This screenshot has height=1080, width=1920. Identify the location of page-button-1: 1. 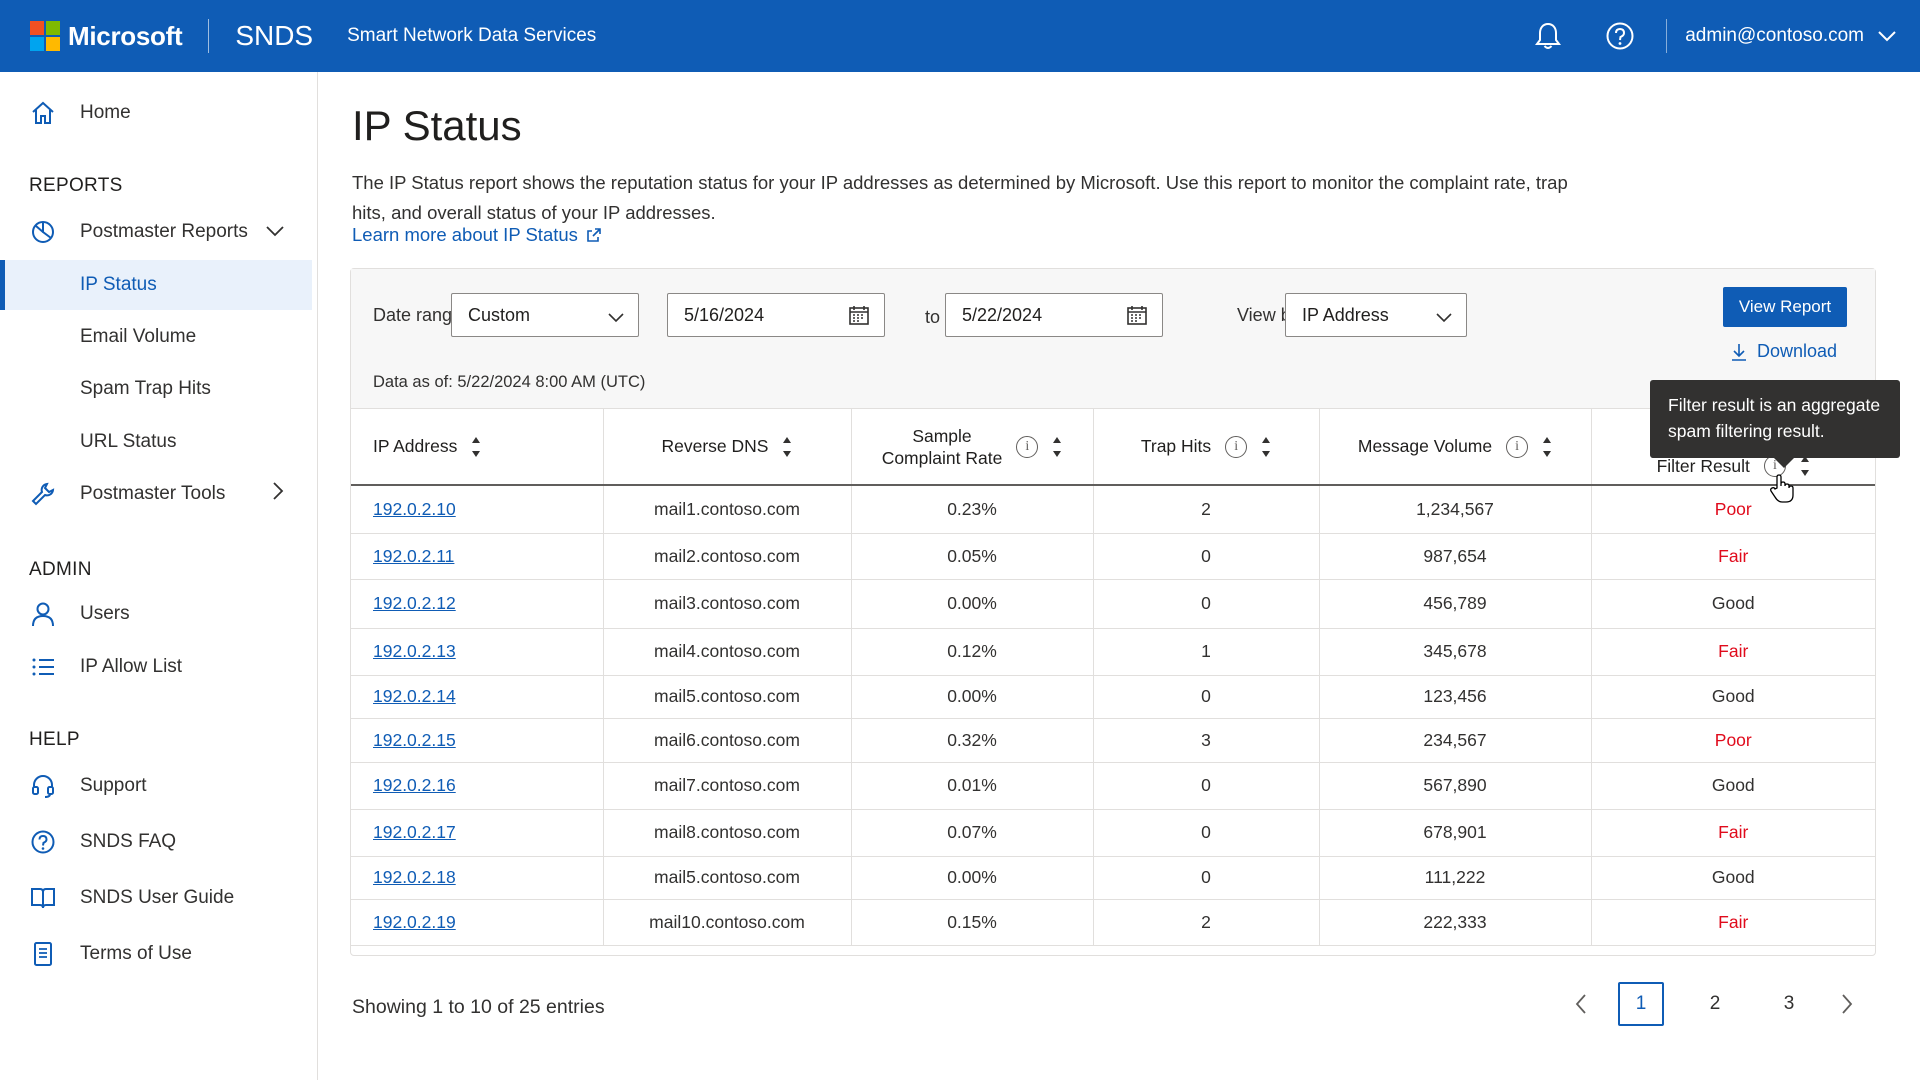
(1641, 1004).